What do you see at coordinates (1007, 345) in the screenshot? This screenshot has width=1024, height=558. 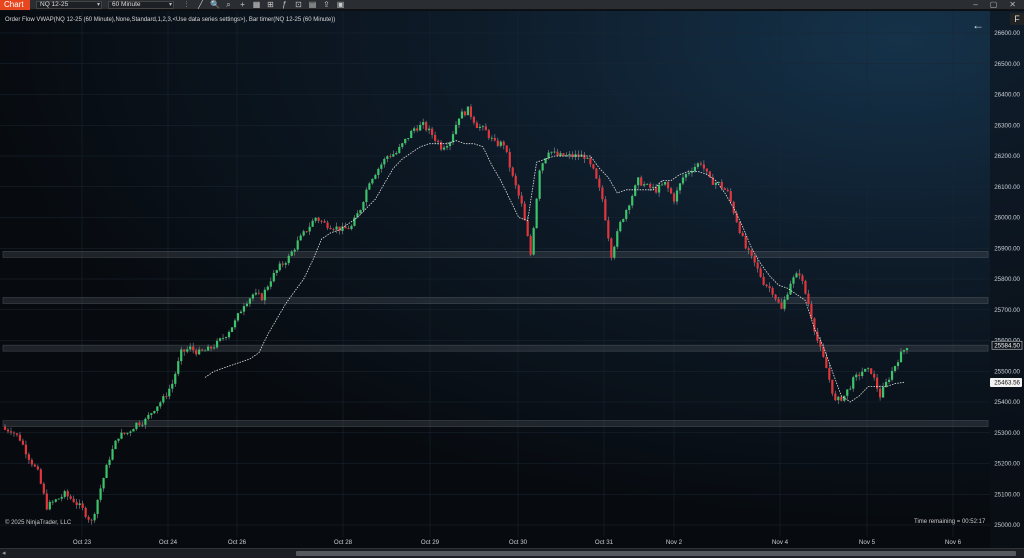 I see `last-price-label: 25584.50` at bounding box center [1007, 345].